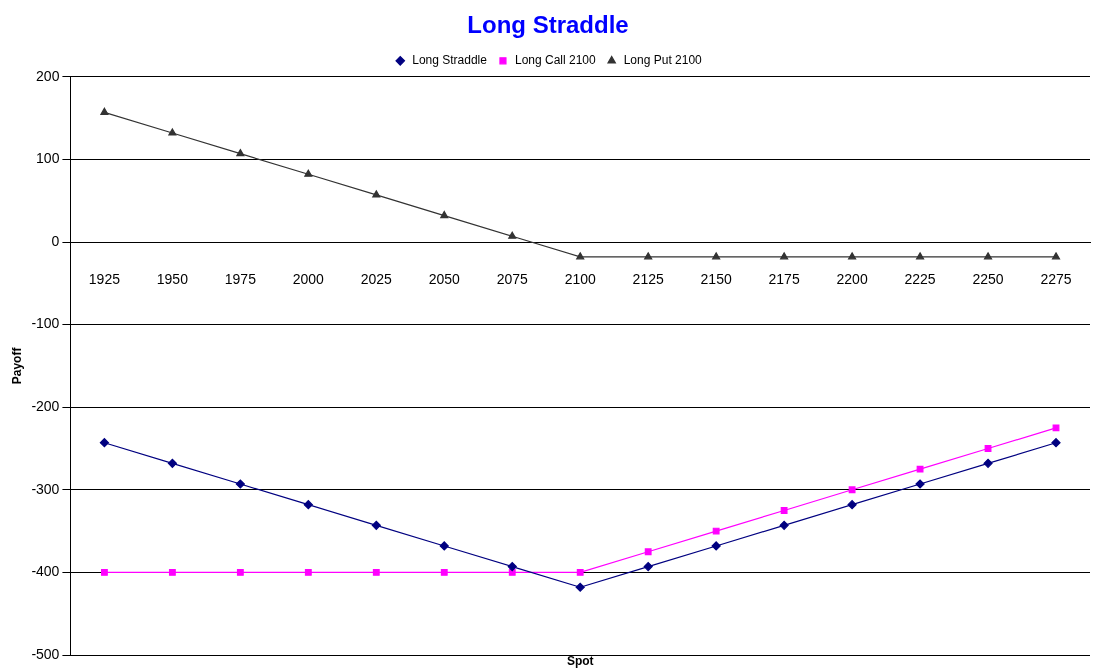  I want to click on x-tick-label: 2025, so click(376, 279).